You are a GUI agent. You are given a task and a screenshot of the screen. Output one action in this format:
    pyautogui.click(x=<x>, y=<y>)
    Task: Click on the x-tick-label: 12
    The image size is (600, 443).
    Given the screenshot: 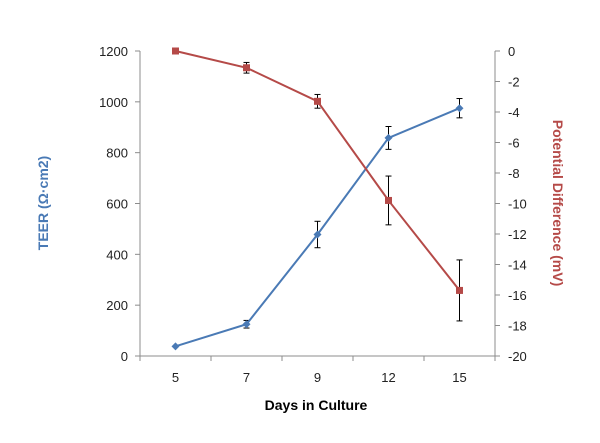 What is the action you would take?
    pyautogui.click(x=388, y=377)
    